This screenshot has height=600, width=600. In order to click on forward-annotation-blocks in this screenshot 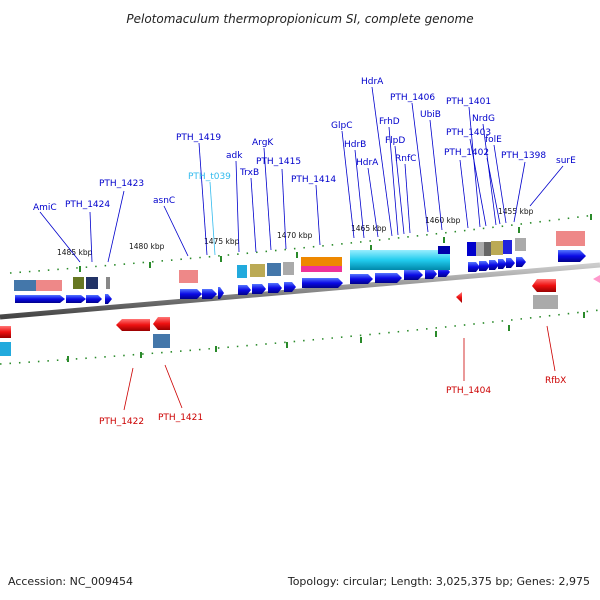, I will do `click(299, 261)`.